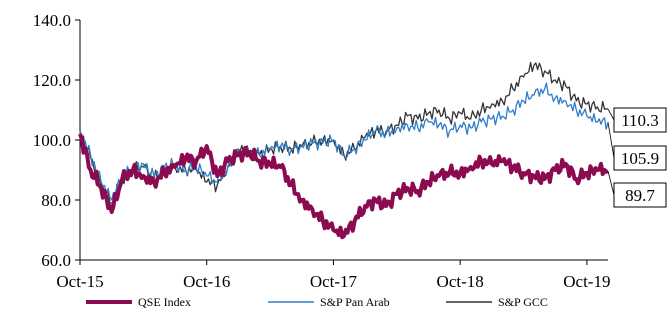  Describe the element at coordinates (586, 281) in the screenshot. I see `x-tick-label: Oct-19` at that location.